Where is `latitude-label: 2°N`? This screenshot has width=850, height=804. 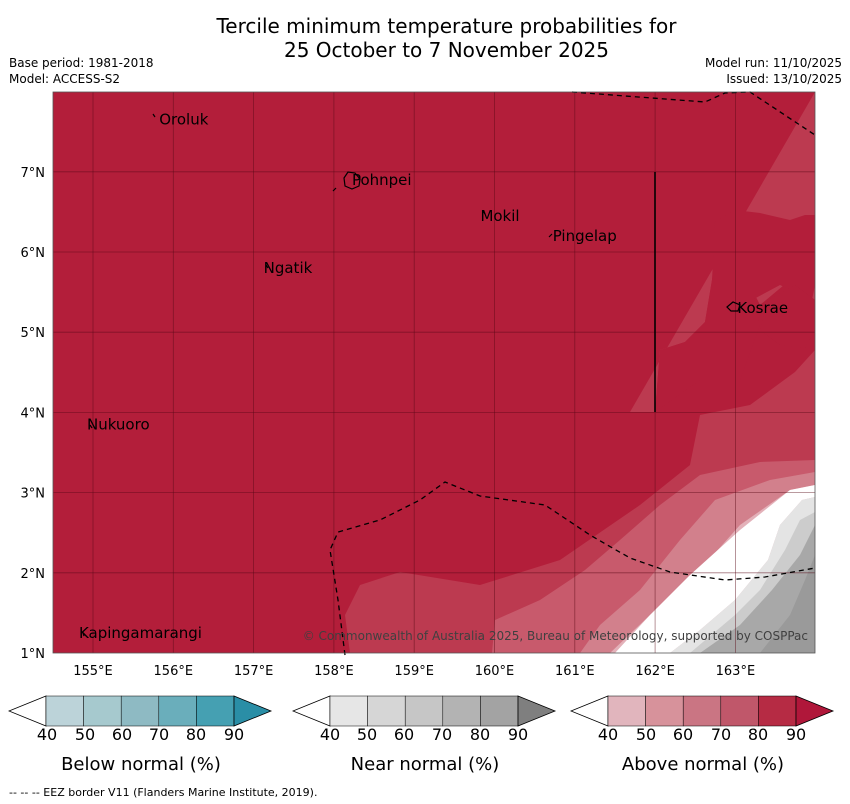
latitude-label: 2°N is located at coordinates (33, 574).